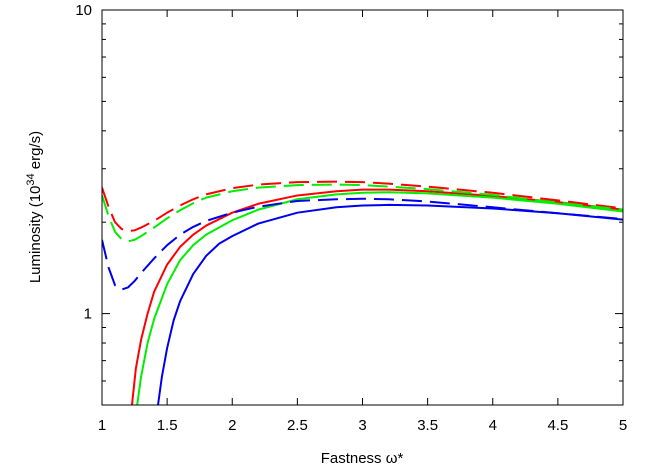  Describe the element at coordinates (83, 10) in the screenshot. I see `y-tick-label: 10` at that location.